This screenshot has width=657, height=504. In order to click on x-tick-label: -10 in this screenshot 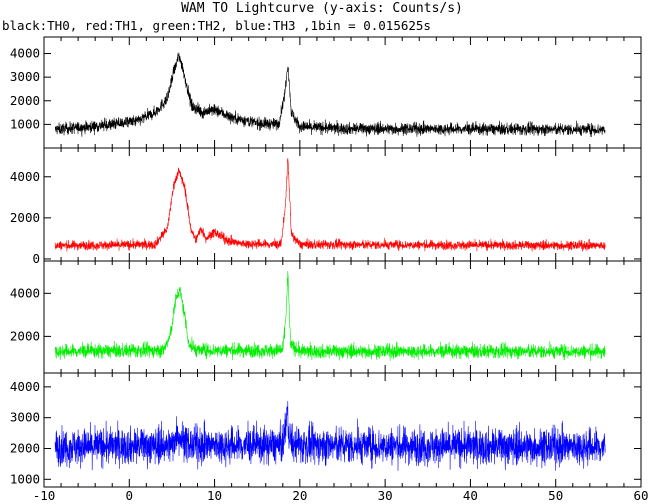, I will do `click(44, 495)`.